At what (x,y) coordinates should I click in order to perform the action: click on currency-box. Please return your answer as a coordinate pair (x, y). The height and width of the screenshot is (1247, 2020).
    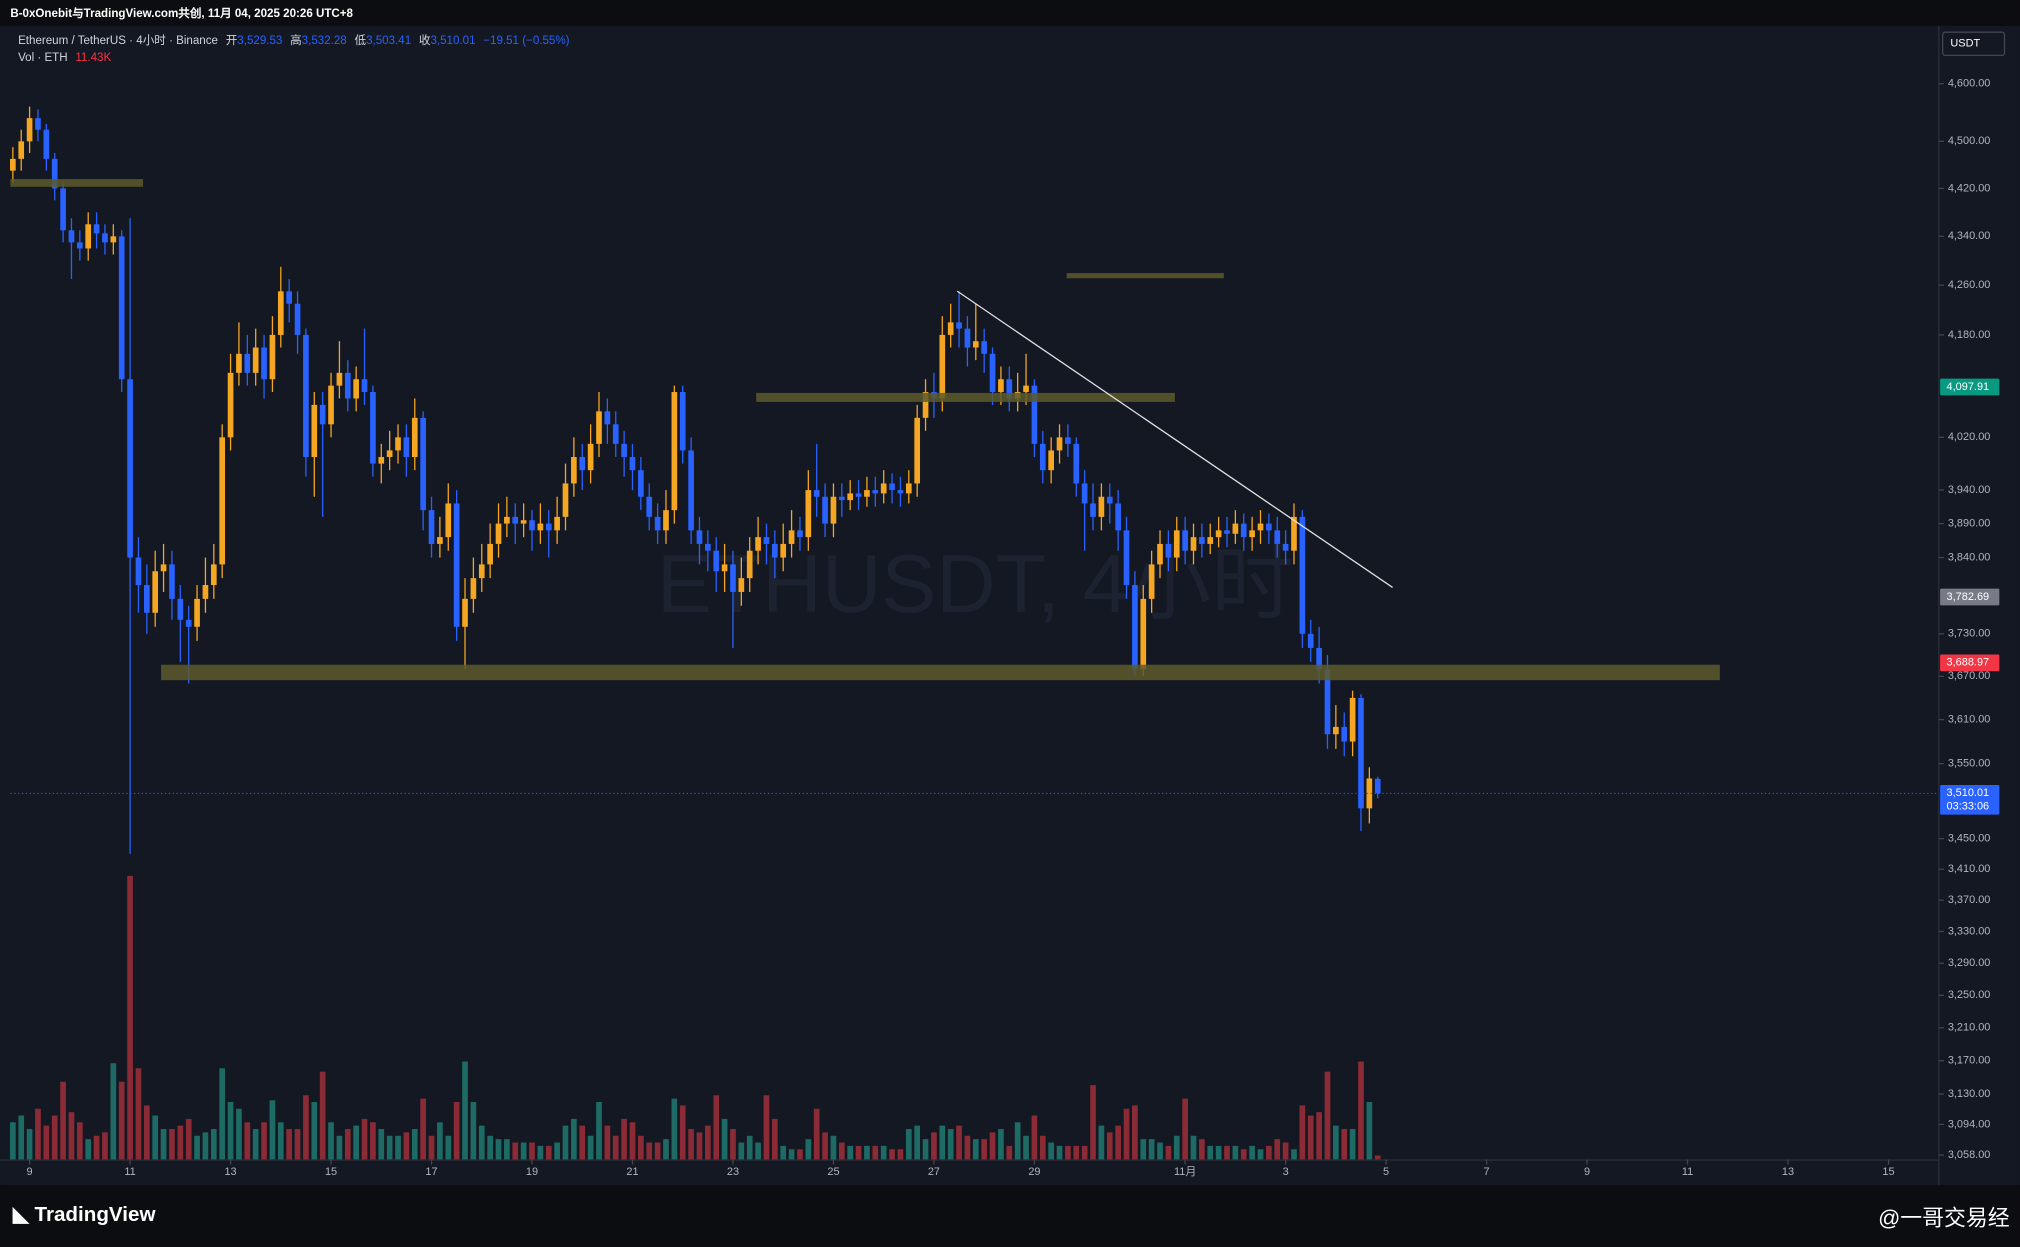
    Looking at the image, I should click on (1974, 44).